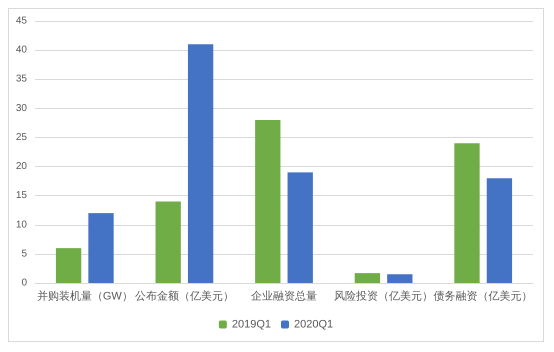 The height and width of the screenshot is (352, 554). What do you see at coordinates (24, 283) in the screenshot?
I see `y-tick-label: 0` at bounding box center [24, 283].